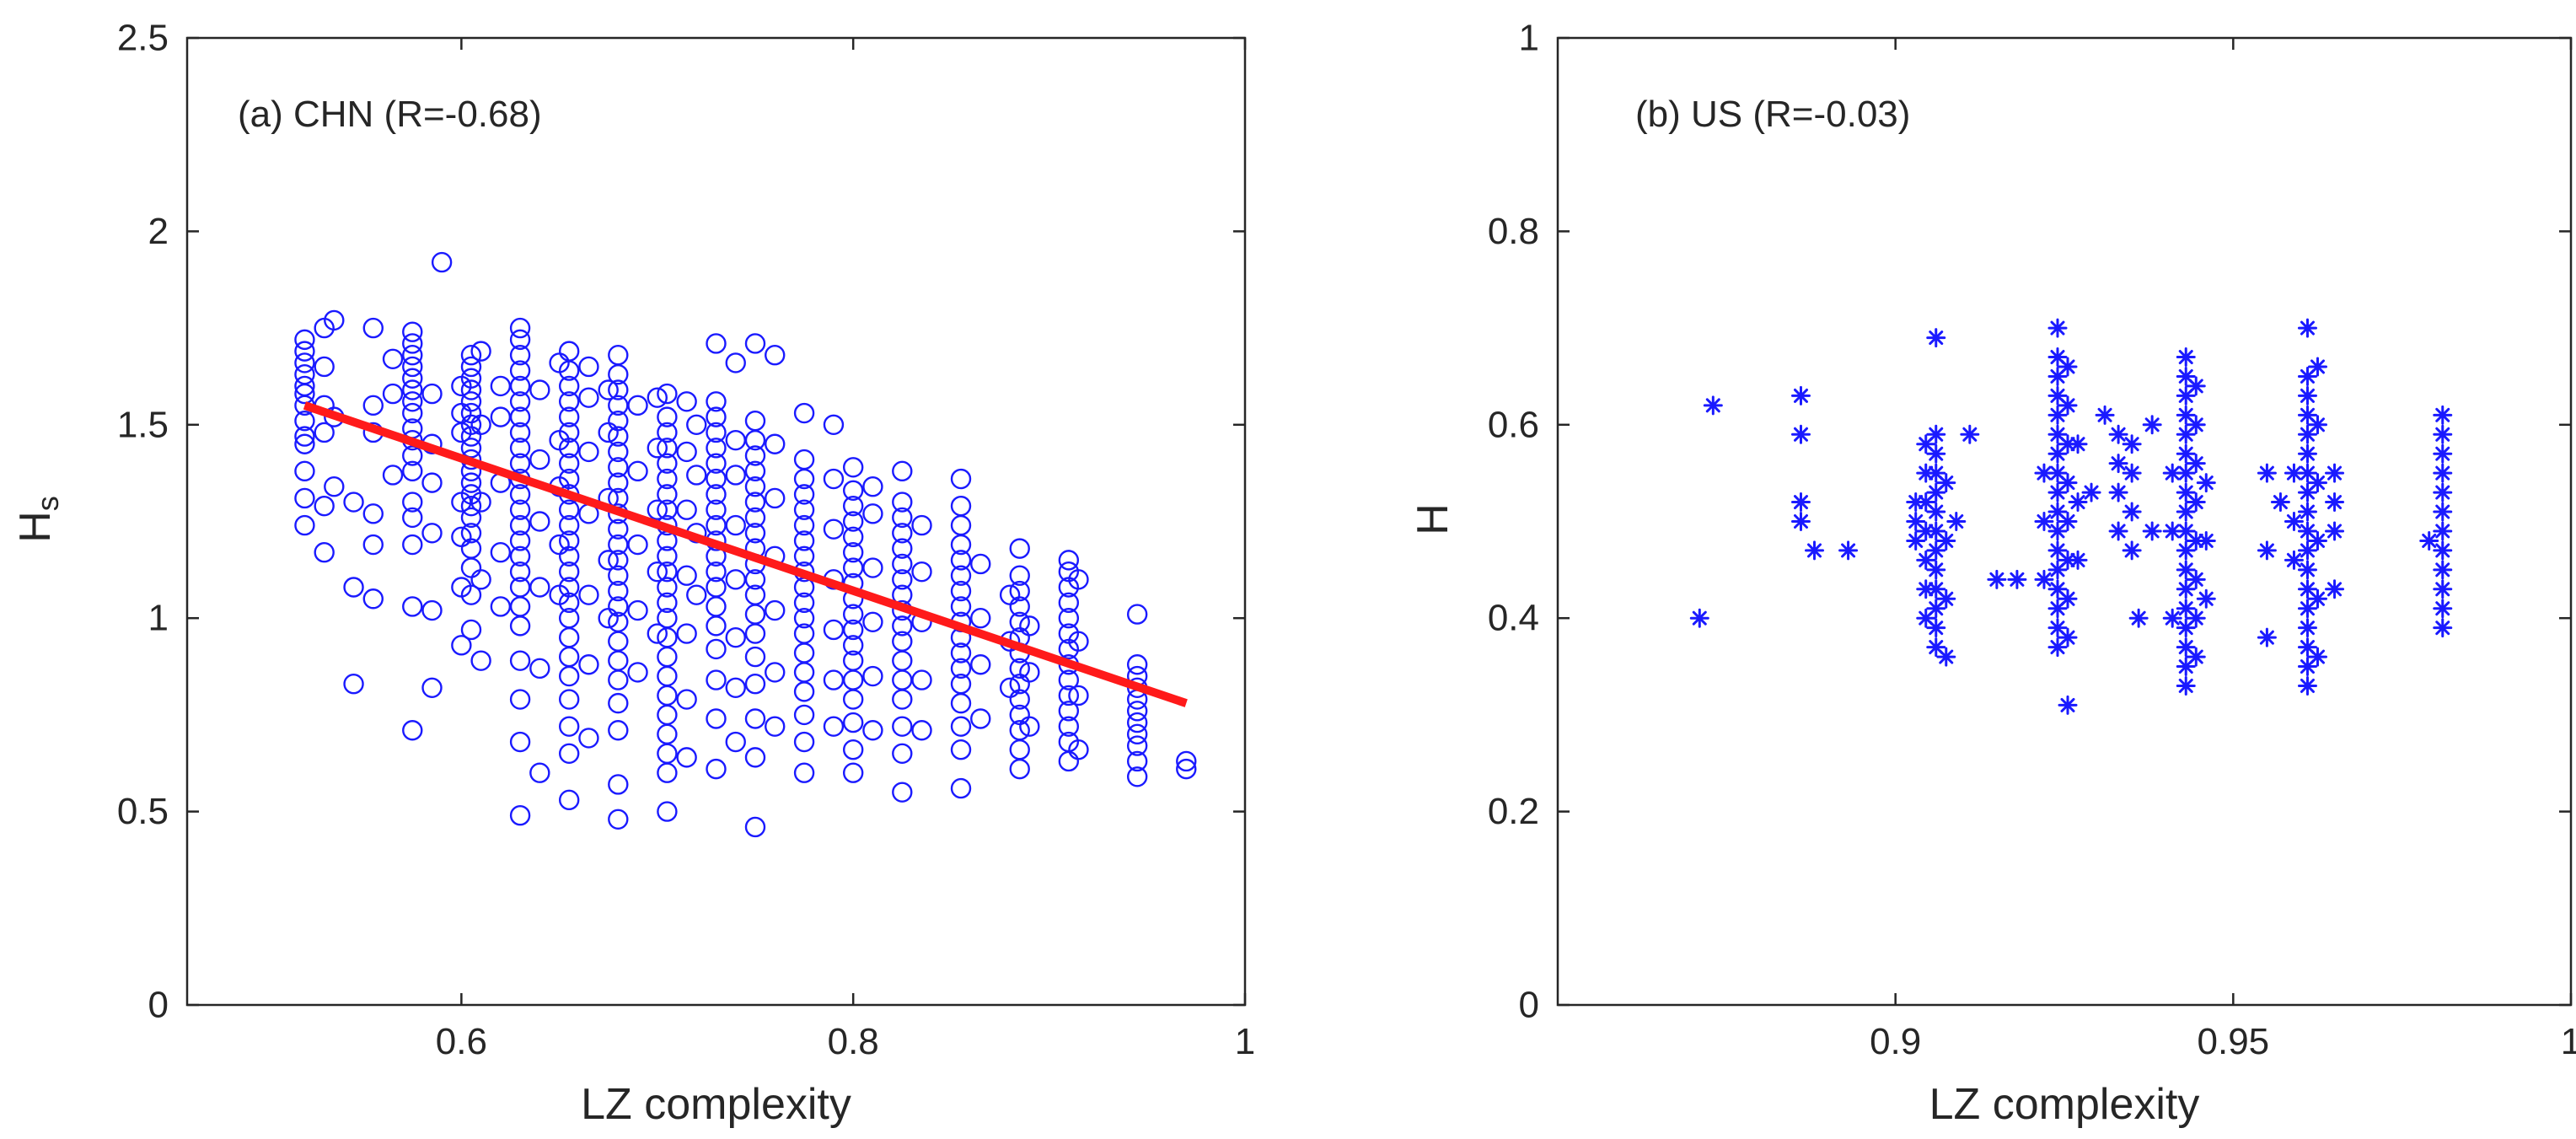  What do you see at coordinates (38, 519) in the screenshot?
I see `y-axis-label: Hs` at bounding box center [38, 519].